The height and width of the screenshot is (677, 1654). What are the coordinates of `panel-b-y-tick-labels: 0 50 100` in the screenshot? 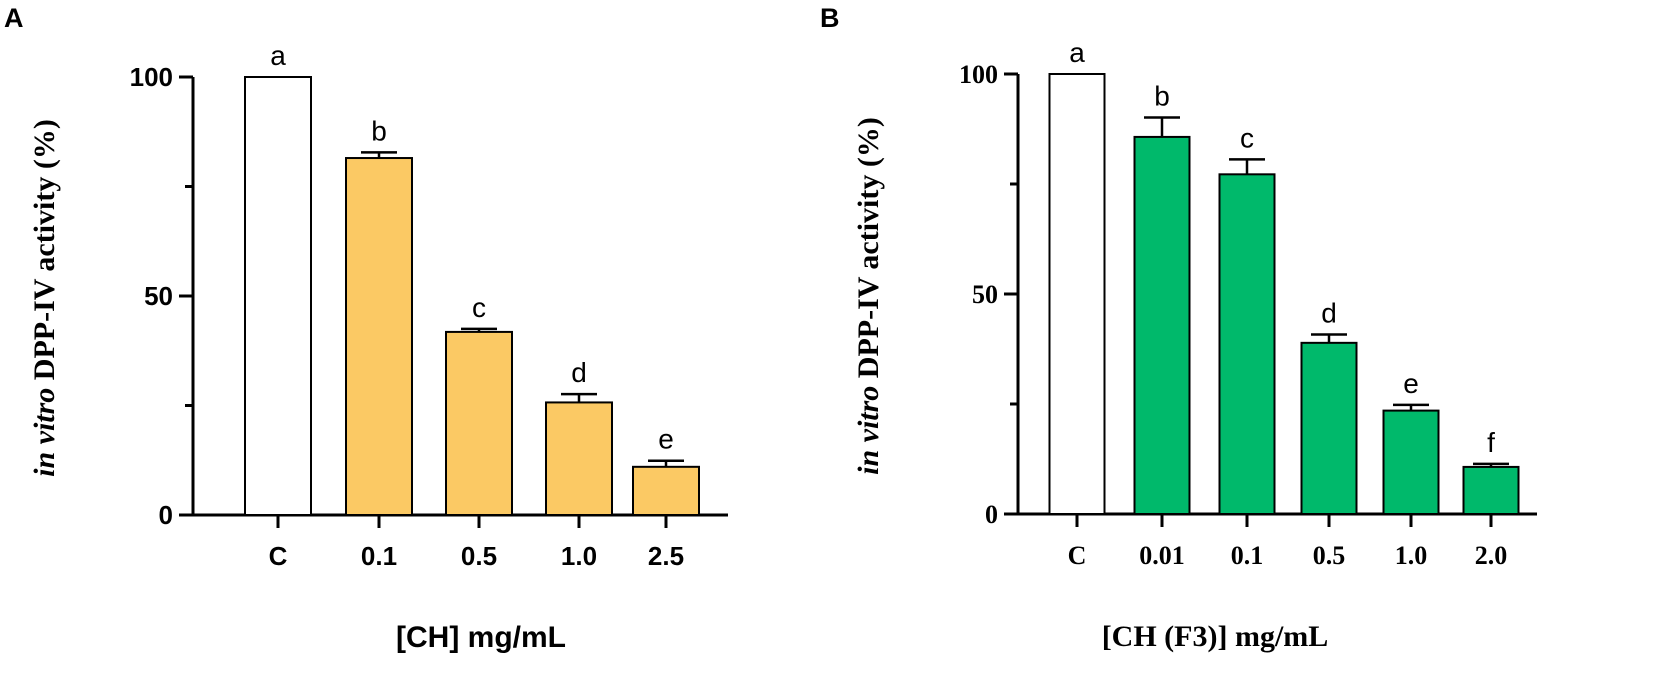 It's located at (978, 294).